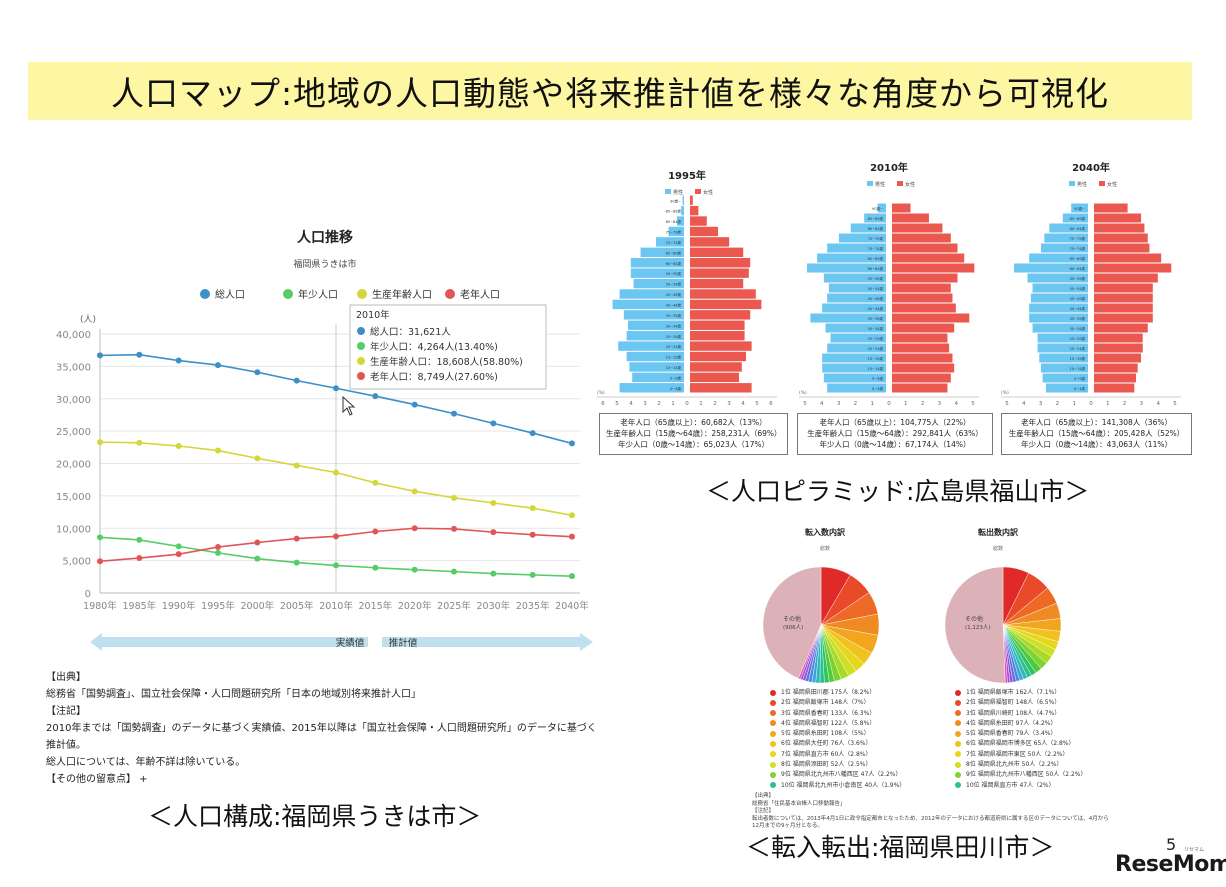  What do you see at coordinates (687, 403) in the screenshot?
I see `pyramid-x-tick: 0` at bounding box center [687, 403].